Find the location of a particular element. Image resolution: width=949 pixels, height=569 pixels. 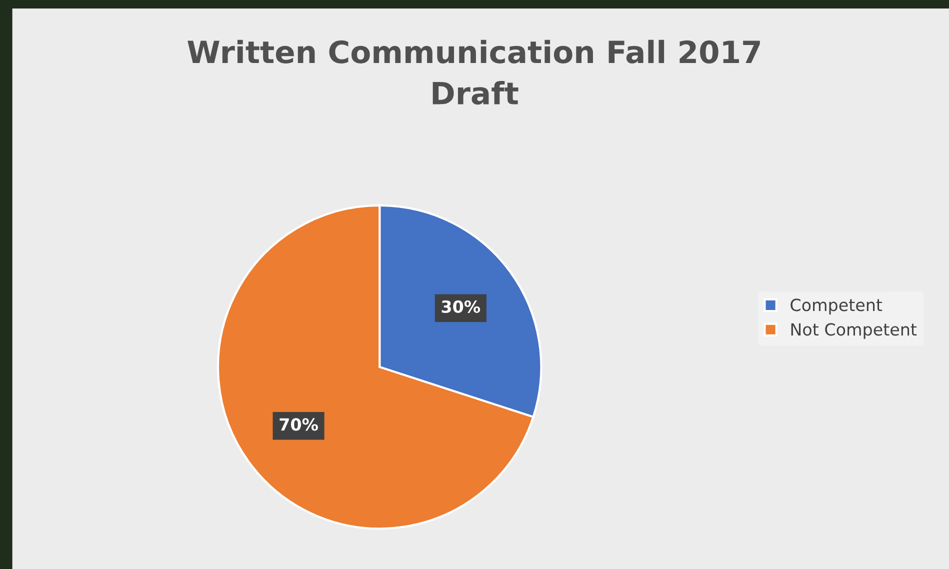

legend-label: Competent is located at coordinates (836, 306).